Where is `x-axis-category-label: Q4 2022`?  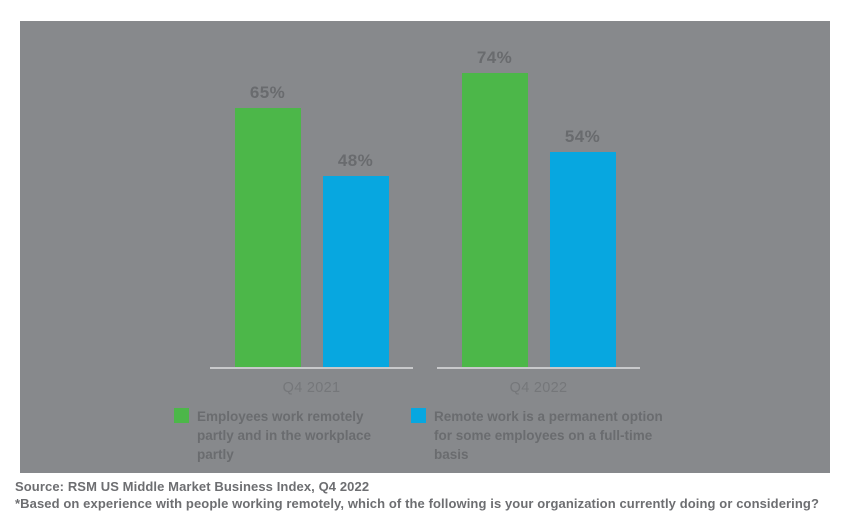 x-axis-category-label: Q4 2022 is located at coordinates (538, 388).